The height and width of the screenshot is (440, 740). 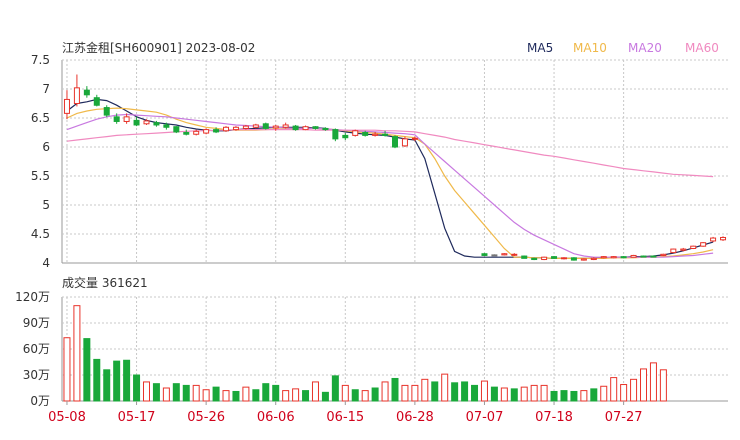 I want to click on volume-tick-label: 90万, so click(x=36, y=323).